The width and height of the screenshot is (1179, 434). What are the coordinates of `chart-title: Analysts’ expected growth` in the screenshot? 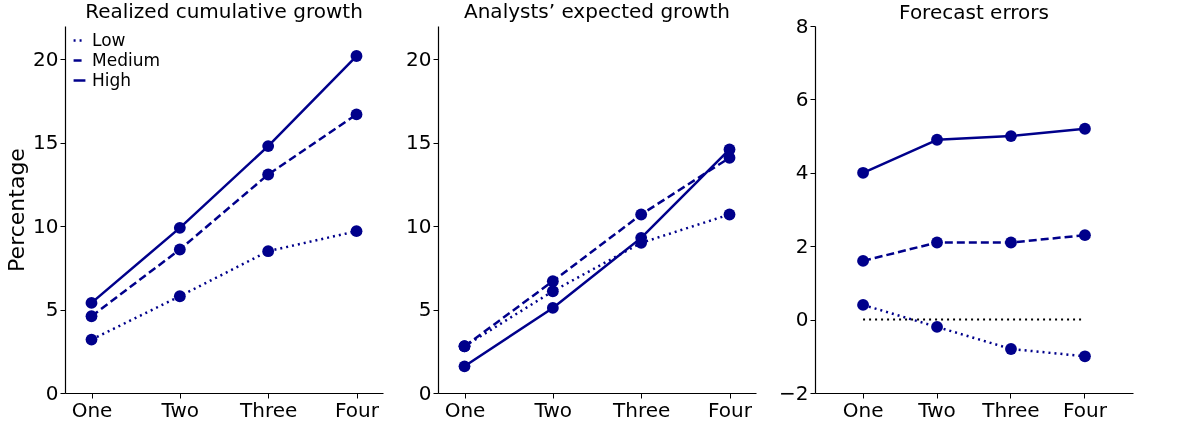 It's located at (597, 11).